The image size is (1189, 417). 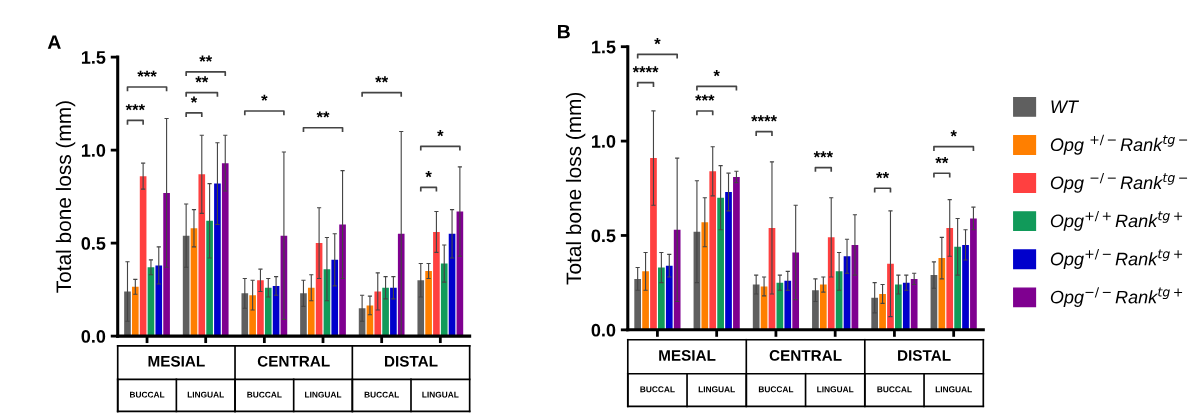 What do you see at coordinates (563, 31) in the screenshot?
I see `chart-title: B` at bounding box center [563, 31].